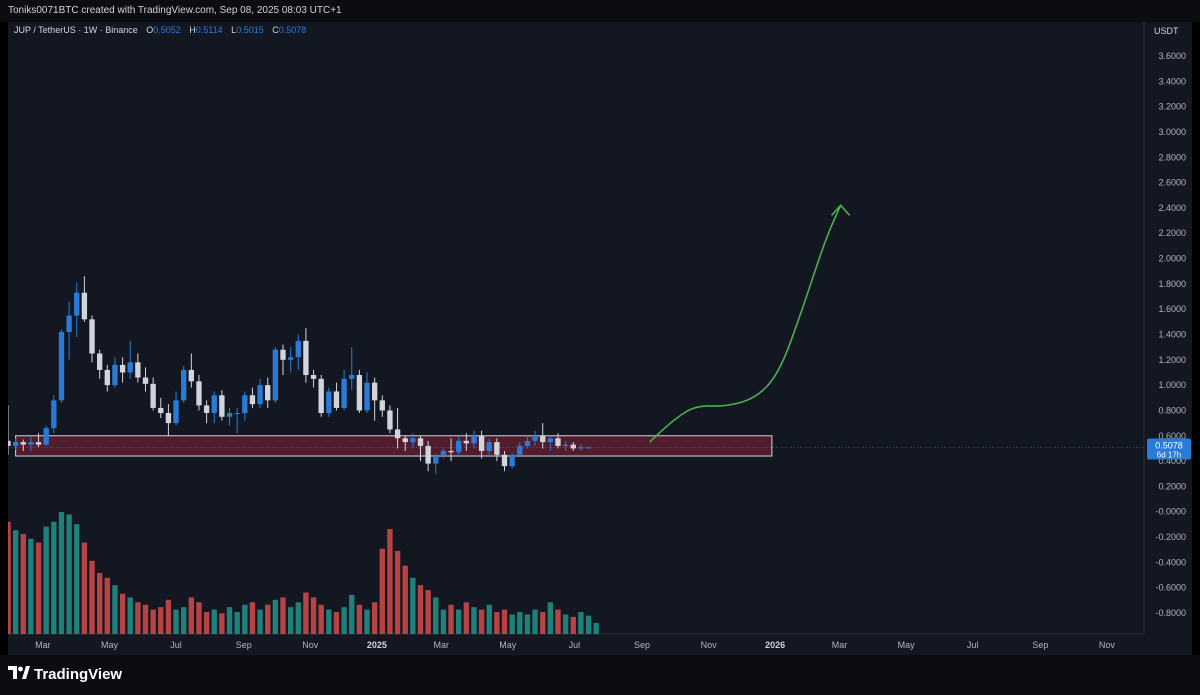  I want to click on y-tick-label: 0.2000, so click(1172, 486).